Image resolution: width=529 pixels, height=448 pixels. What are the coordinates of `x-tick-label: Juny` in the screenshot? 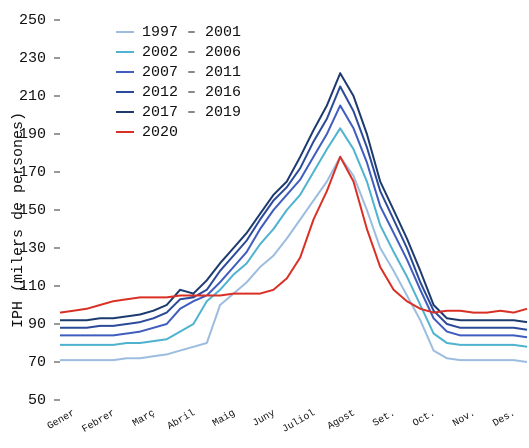 It's located at (264, 419).